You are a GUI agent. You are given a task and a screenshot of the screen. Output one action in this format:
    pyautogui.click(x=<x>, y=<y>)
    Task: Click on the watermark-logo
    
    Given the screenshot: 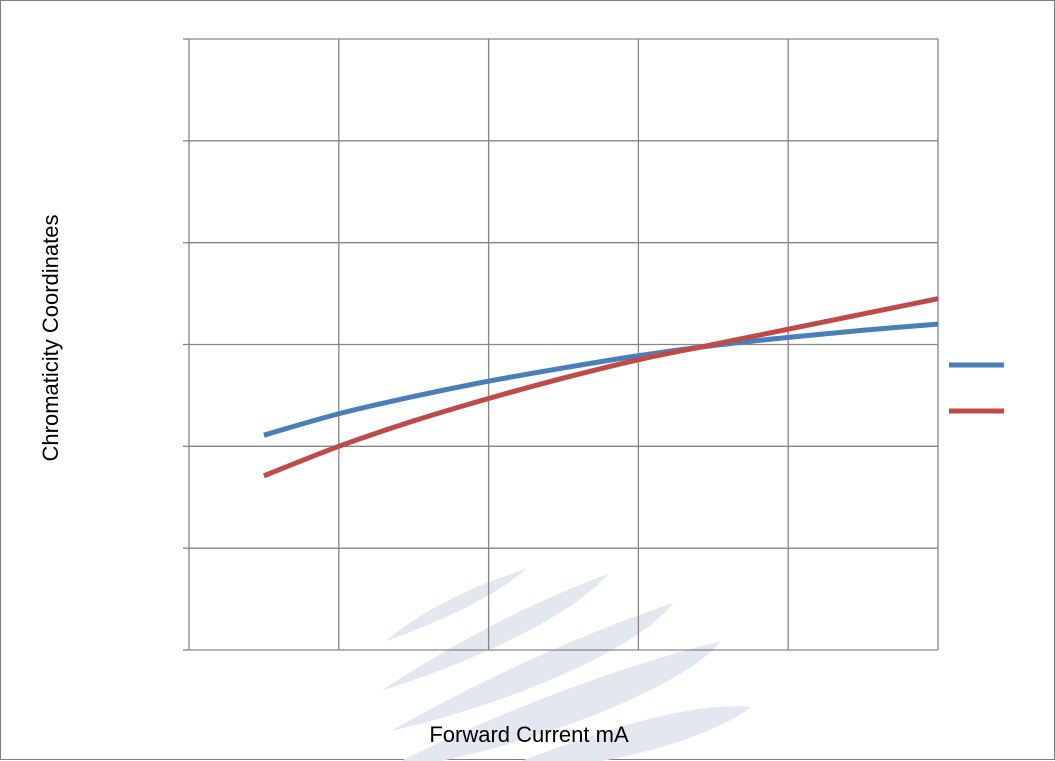 What is the action you would take?
    pyautogui.click(x=566, y=665)
    